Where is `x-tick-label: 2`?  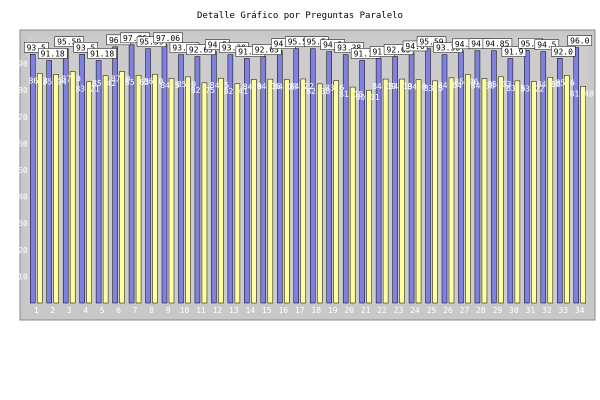 x-tick-label: 2 is located at coordinates (52, 310).